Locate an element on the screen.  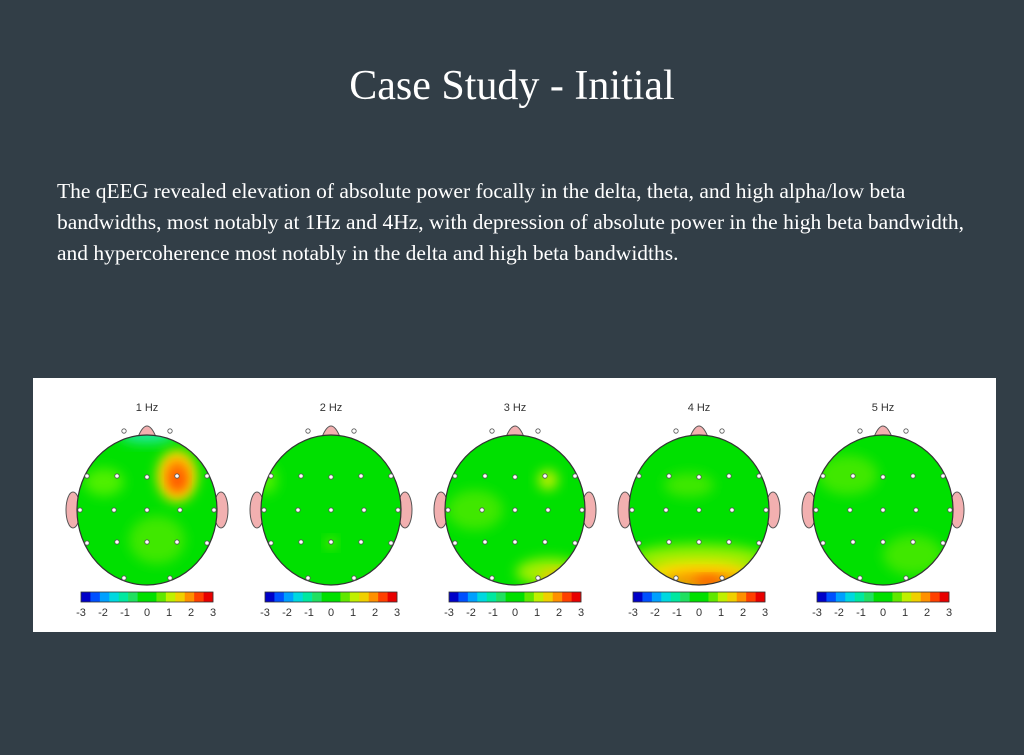
colorbar-tick-label: 0 is located at coordinates (147, 613).